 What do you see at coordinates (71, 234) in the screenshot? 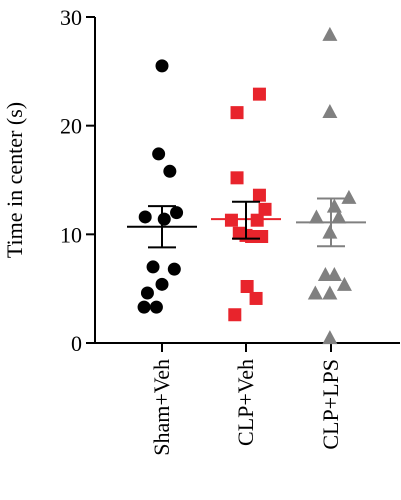
I see `y-tick-label: 10` at bounding box center [71, 234].